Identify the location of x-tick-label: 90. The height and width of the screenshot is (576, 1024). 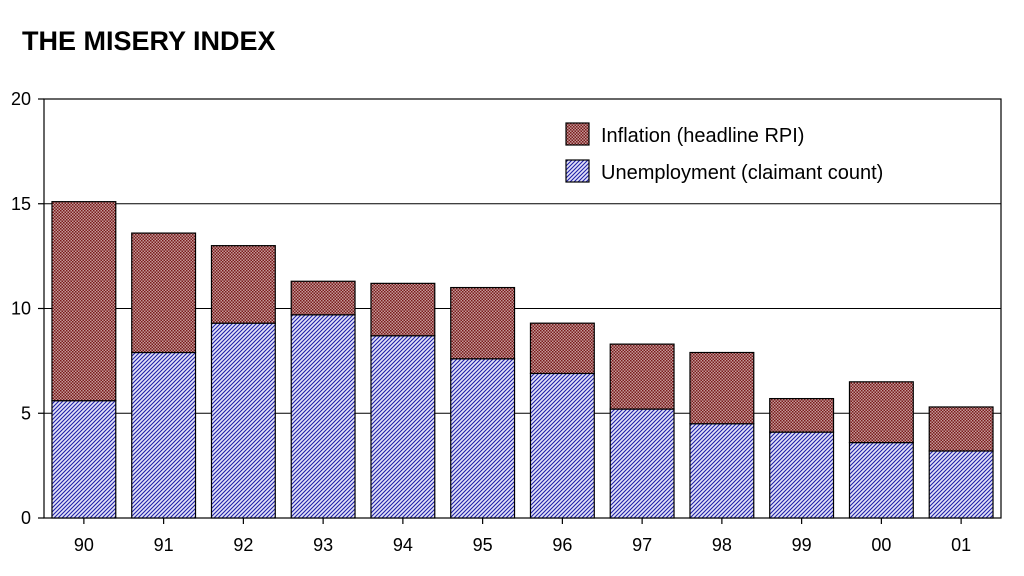
(84, 545).